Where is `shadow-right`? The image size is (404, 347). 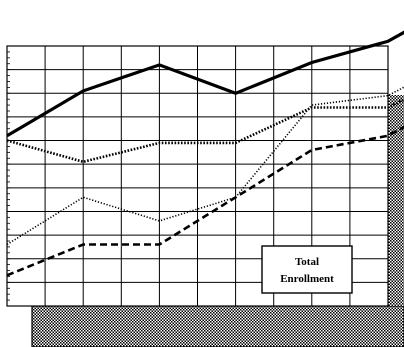 shadow-right is located at coordinates (396, 200).